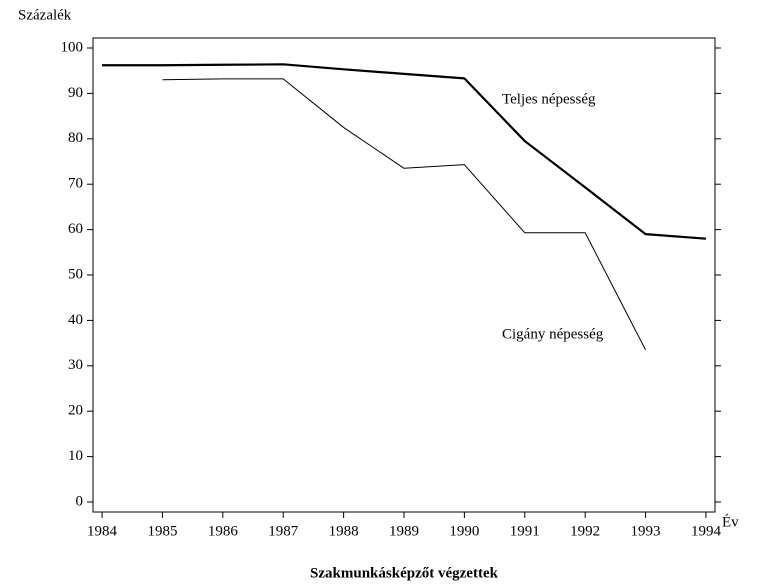 This screenshot has width=758, height=584. Describe the element at coordinates (706, 531) in the screenshot. I see `x-tick-label: 1994` at that location.